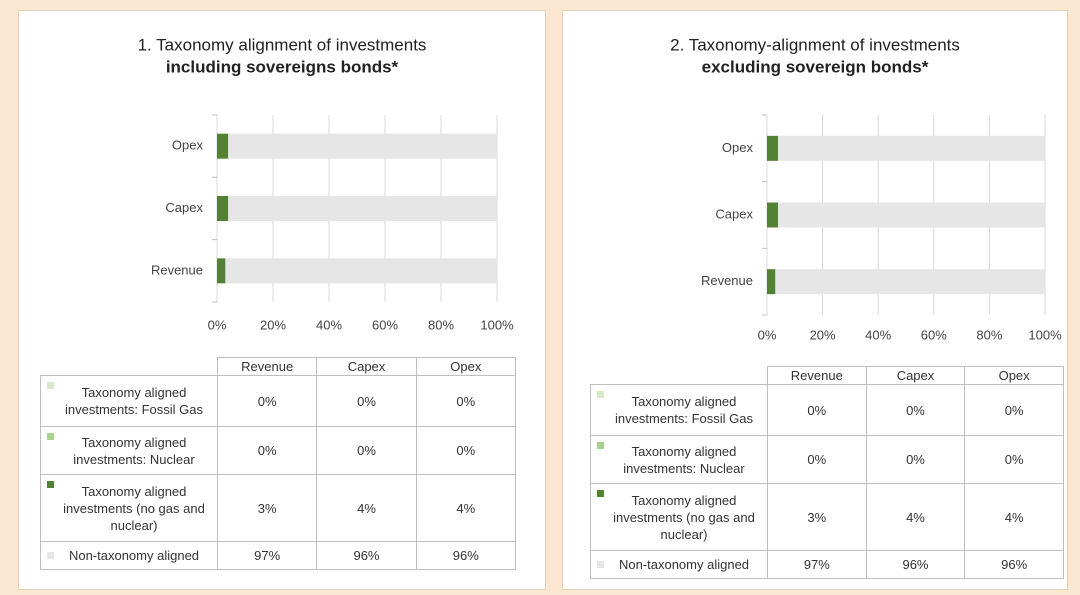 The height and width of the screenshot is (595, 1080). What do you see at coordinates (815, 66) in the screenshot?
I see `chart-subtitle: excluding sovereign bonds*` at bounding box center [815, 66].